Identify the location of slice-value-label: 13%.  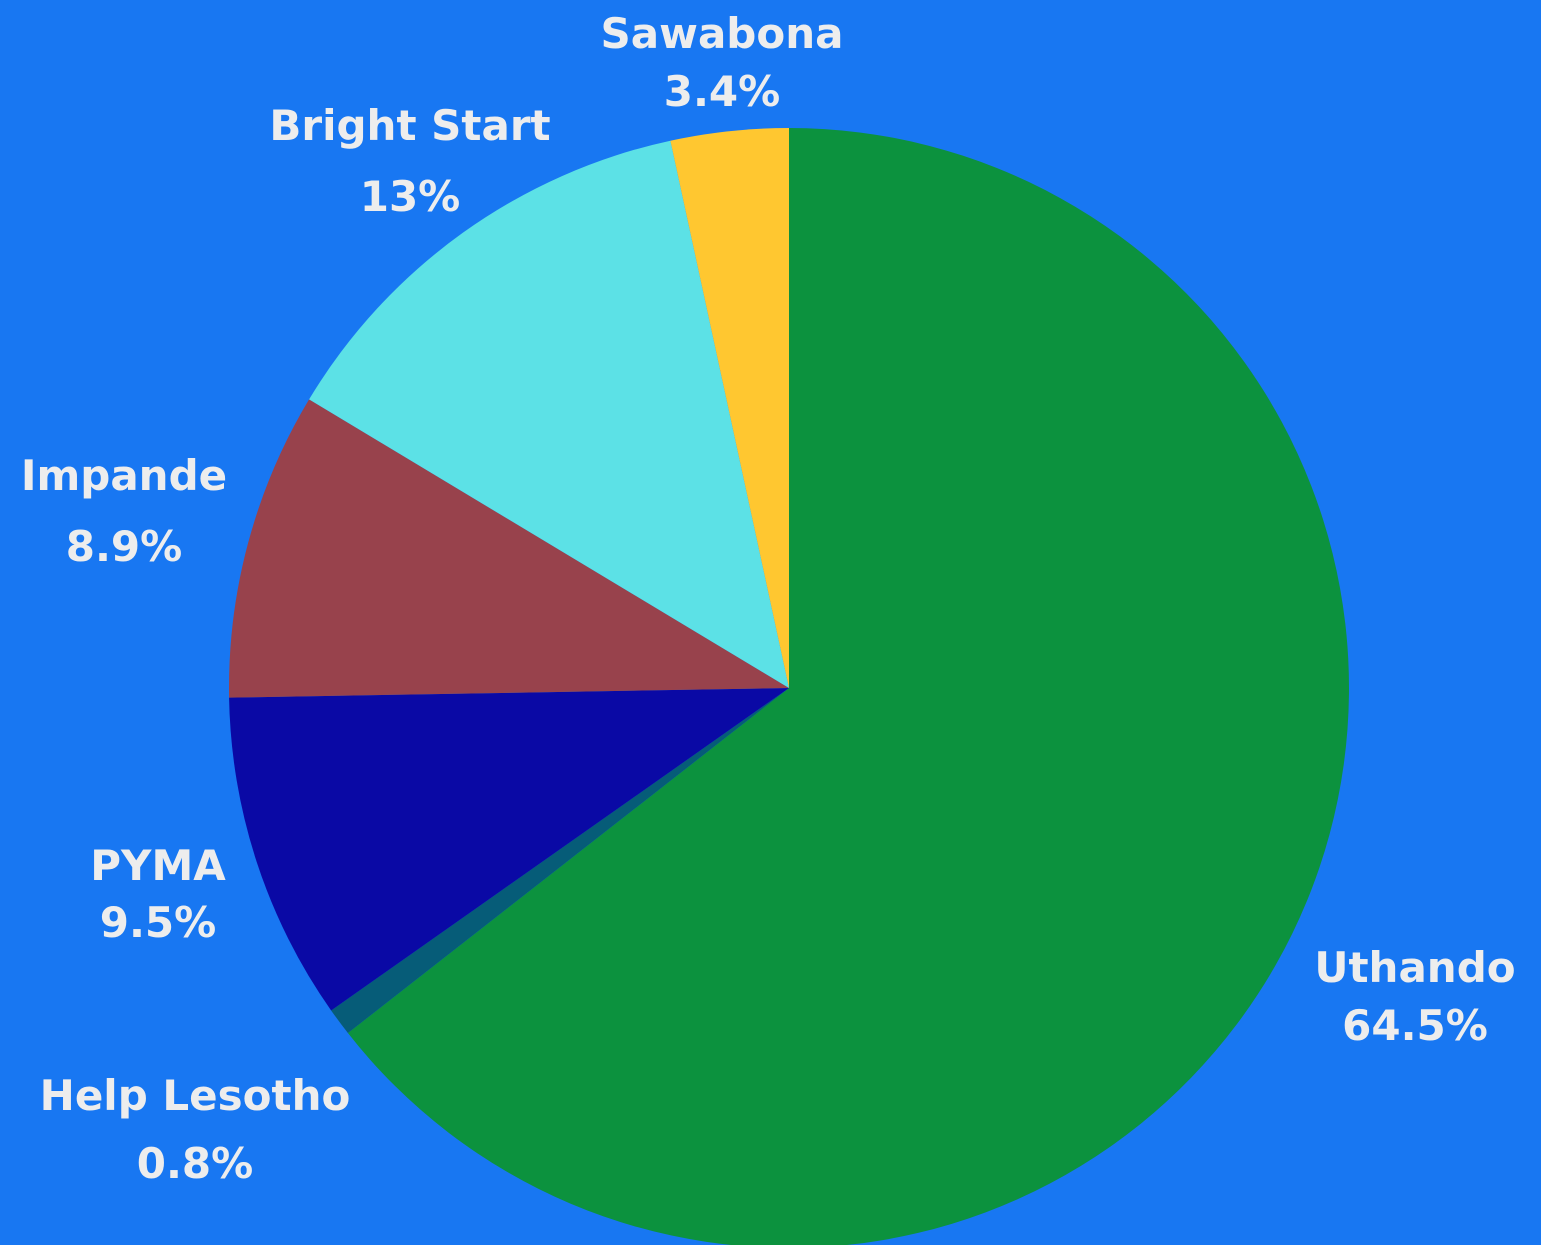
(410, 196).